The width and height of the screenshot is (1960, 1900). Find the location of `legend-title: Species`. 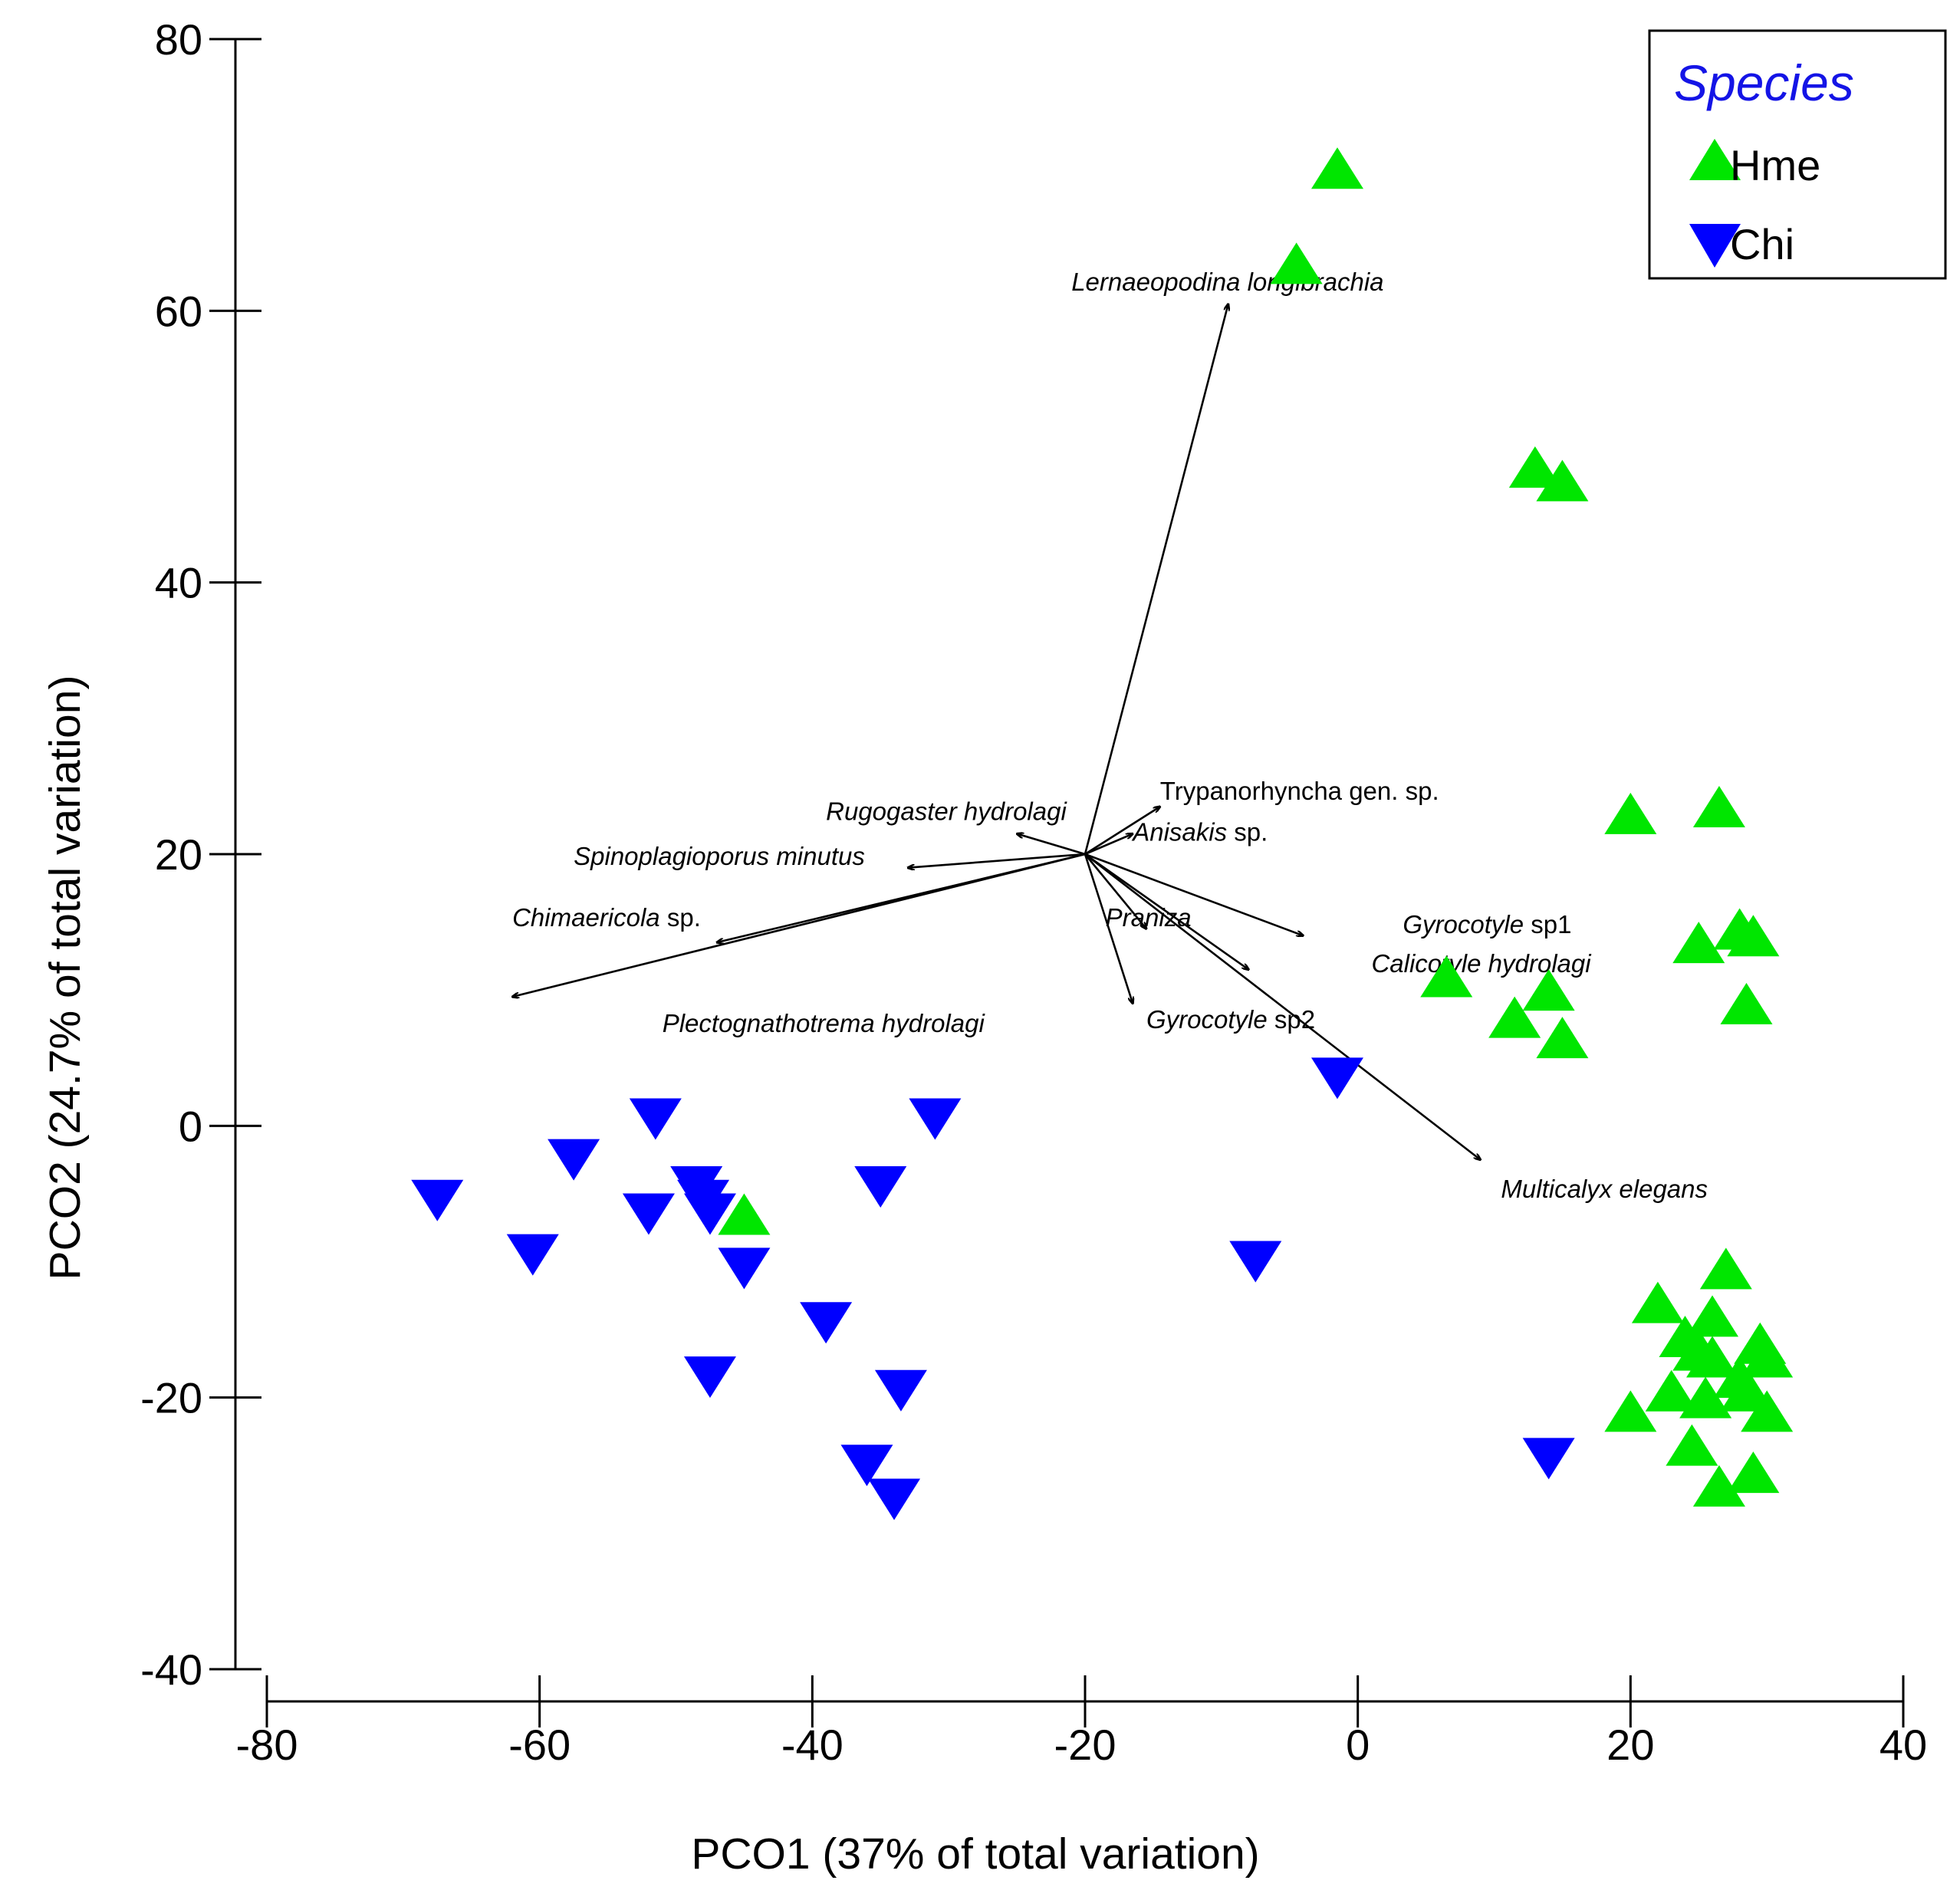

legend-title: Species is located at coordinates (1764, 82).